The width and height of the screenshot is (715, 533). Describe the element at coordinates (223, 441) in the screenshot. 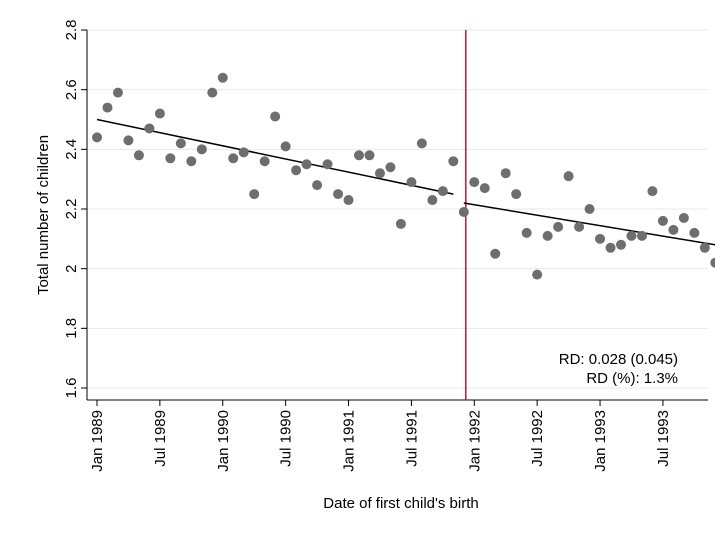

I see `x-tick-label: Jan 1990` at that location.